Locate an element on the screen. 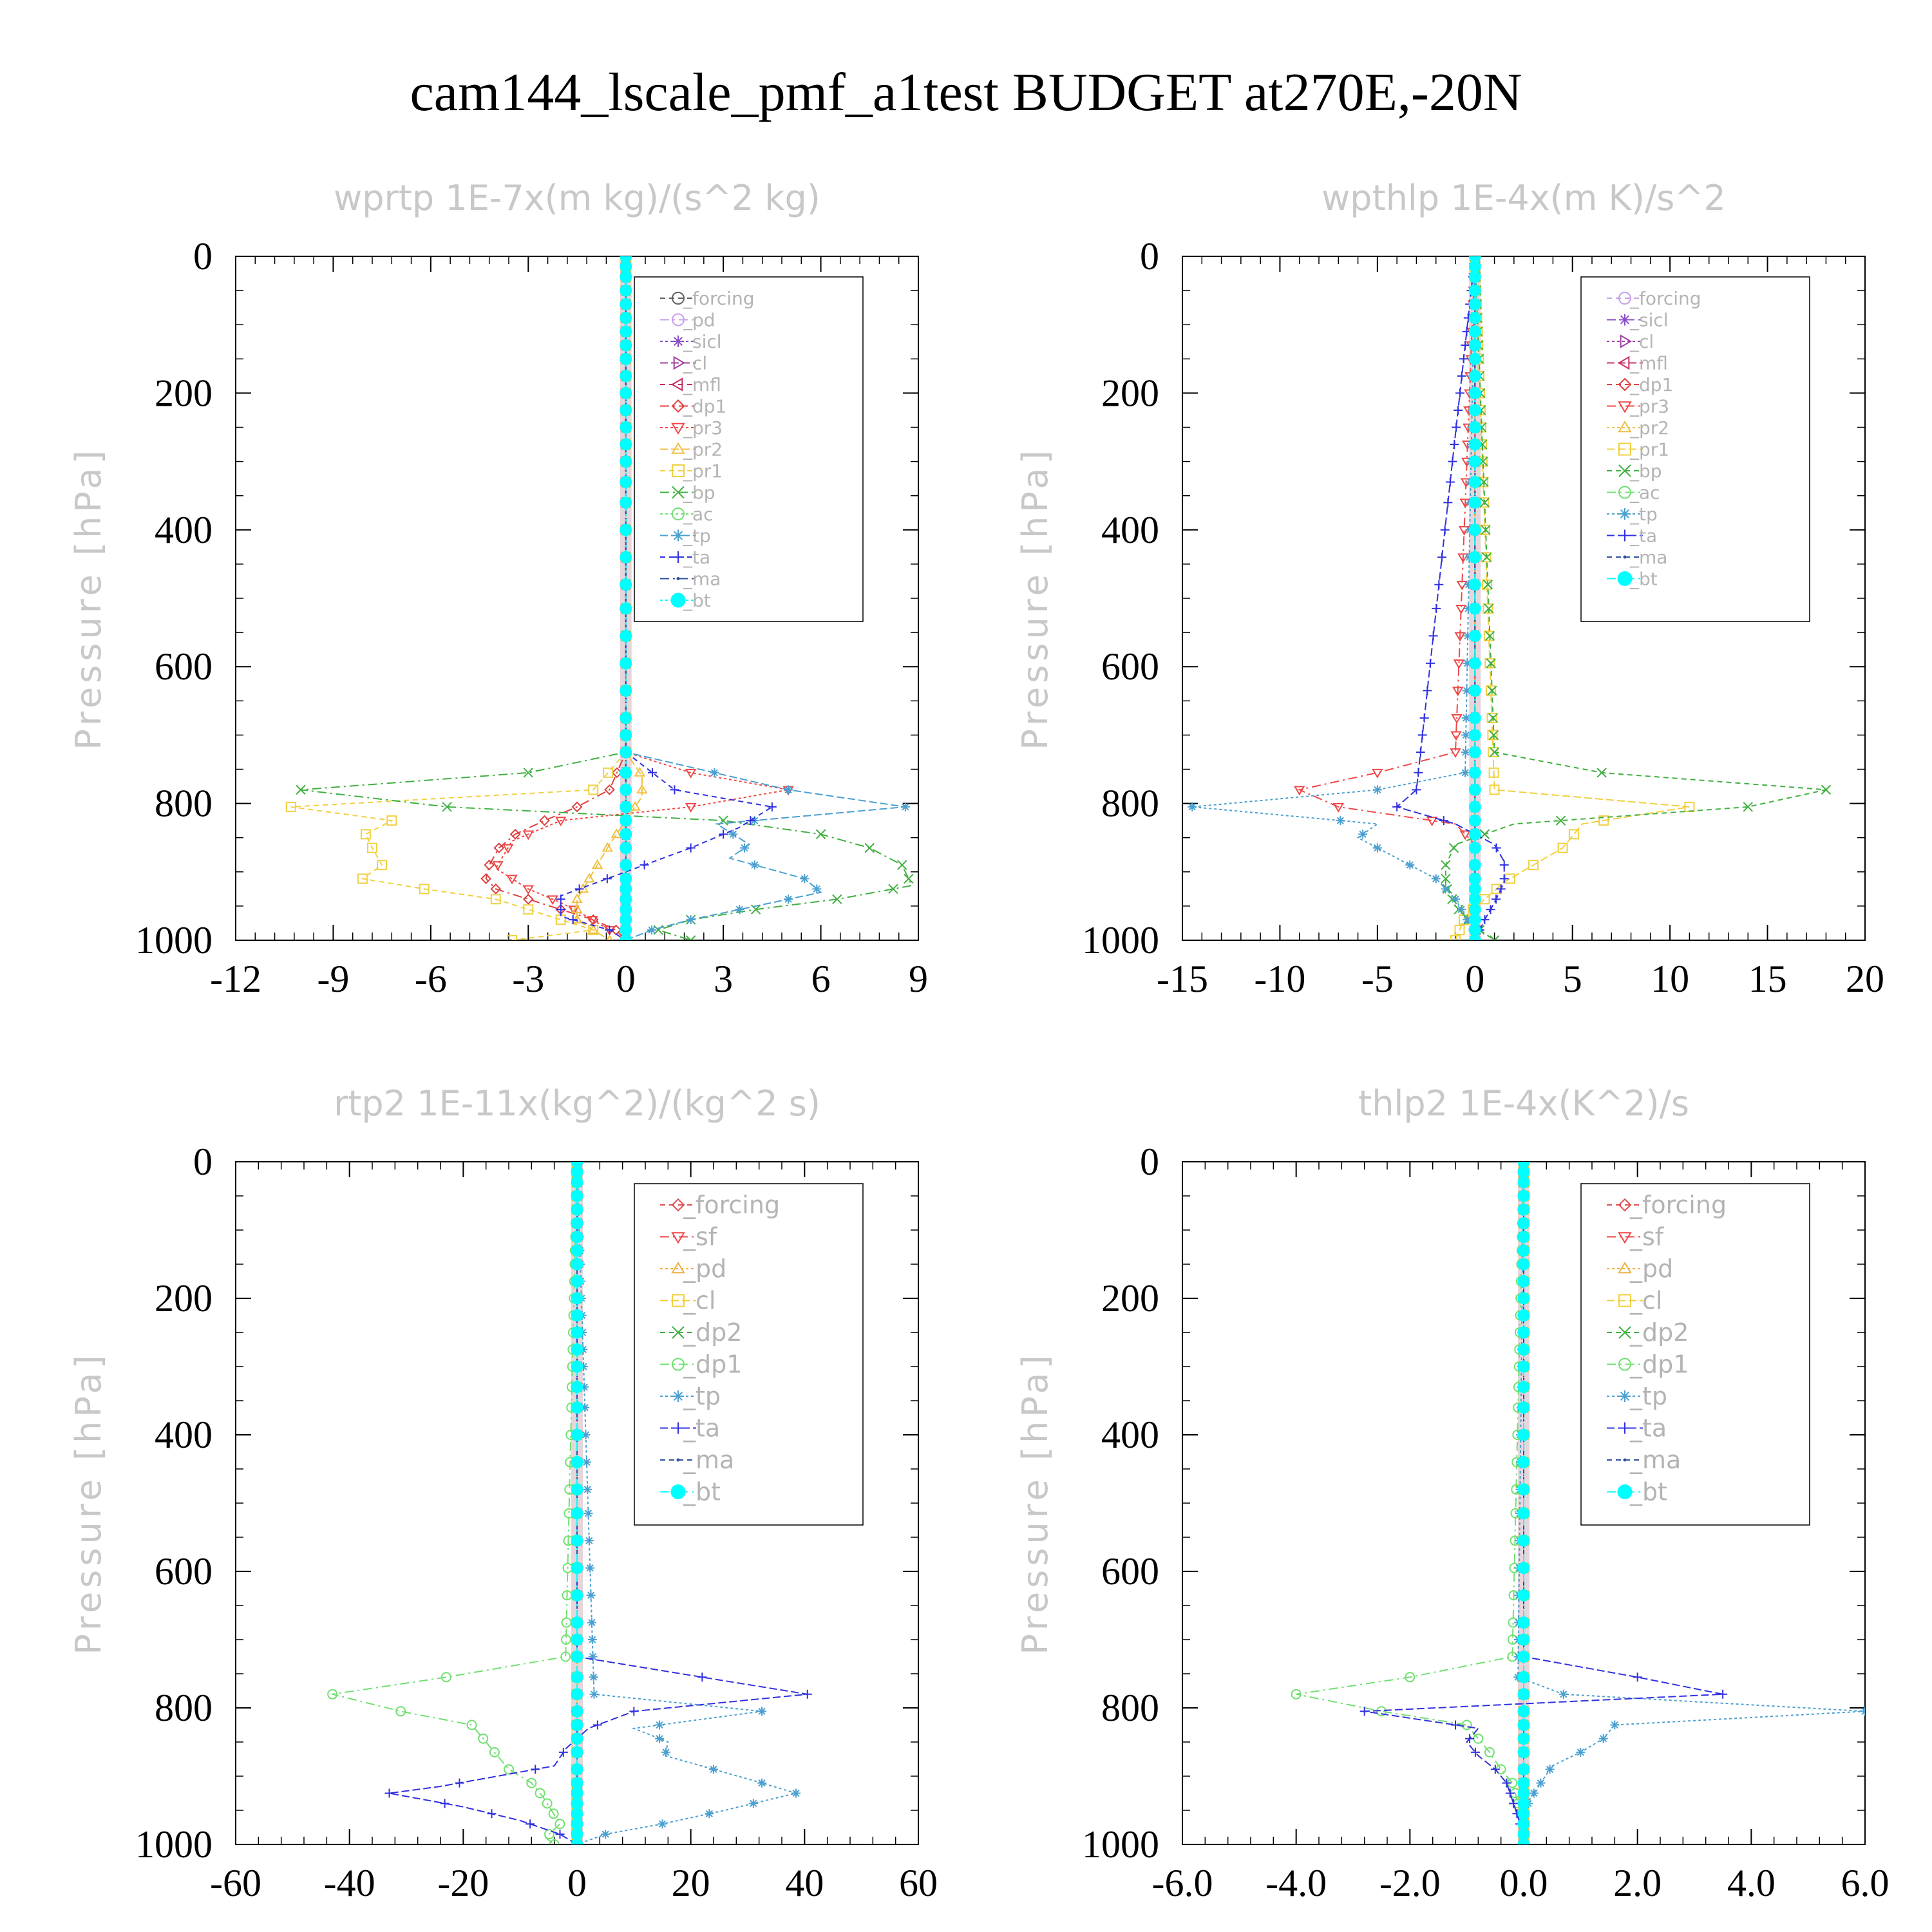 The width and height of the screenshot is (1932, 1932). legend-label: _dp2 is located at coordinates (713, 1333).